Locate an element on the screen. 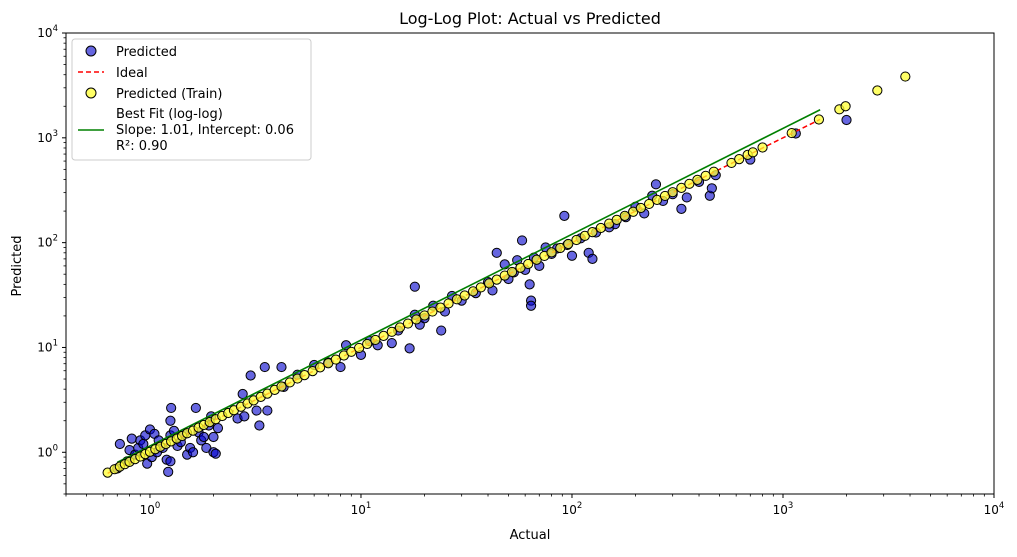  y-tick-label: 10² is located at coordinates (47, 242).